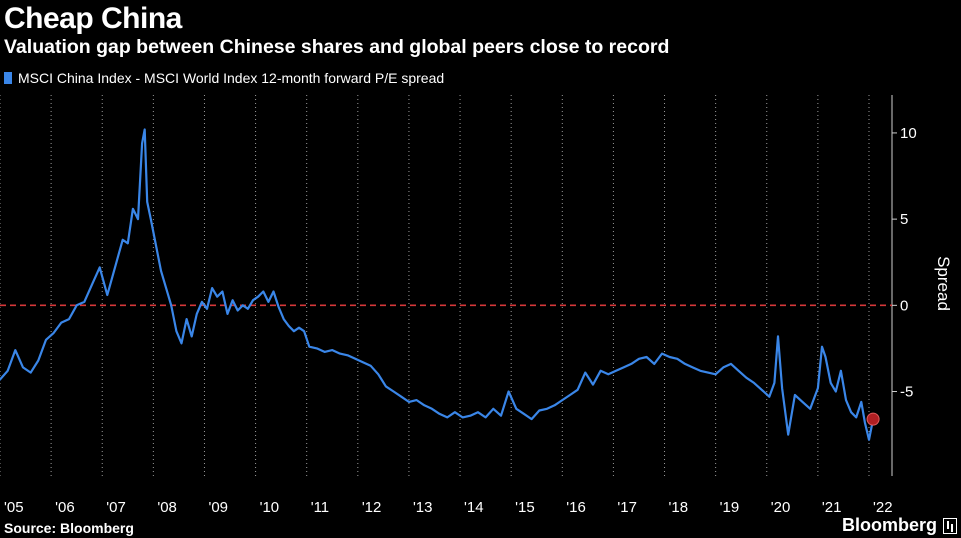  Describe the element at coordinates (627, 507) in the screenshot. I see `x-tick-label: '17` at that location.